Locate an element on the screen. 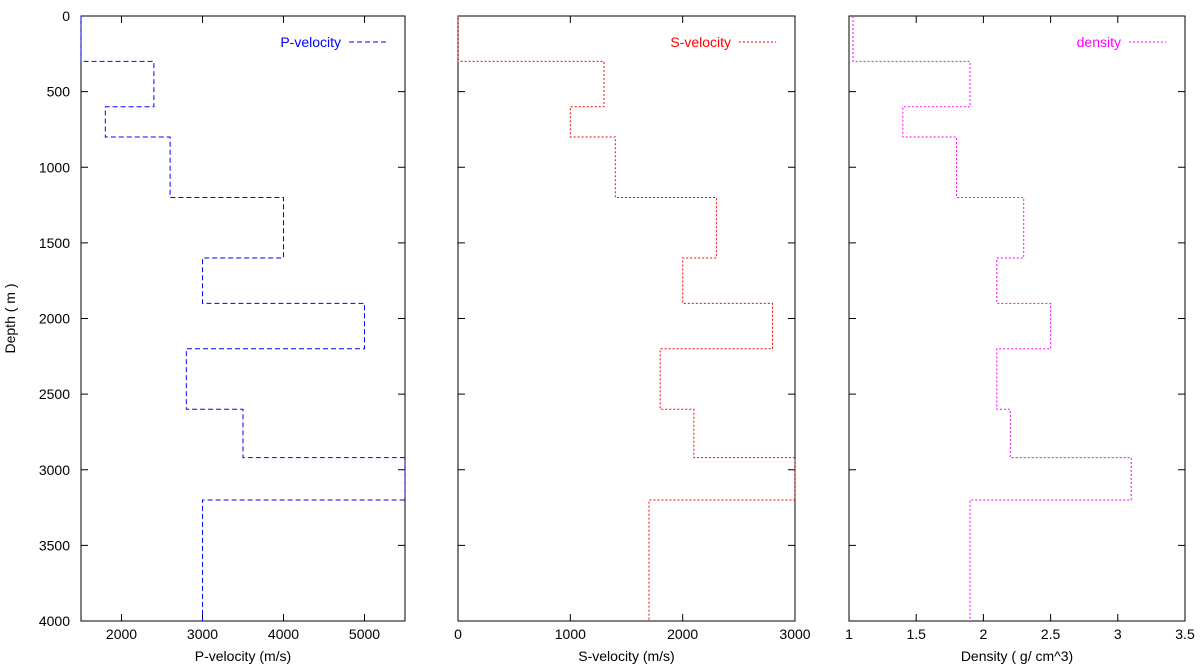 Image resolution: width=1200 pixels, height=666 pixels. x-tick-label: 5000 is located at coordinates (364, 634).